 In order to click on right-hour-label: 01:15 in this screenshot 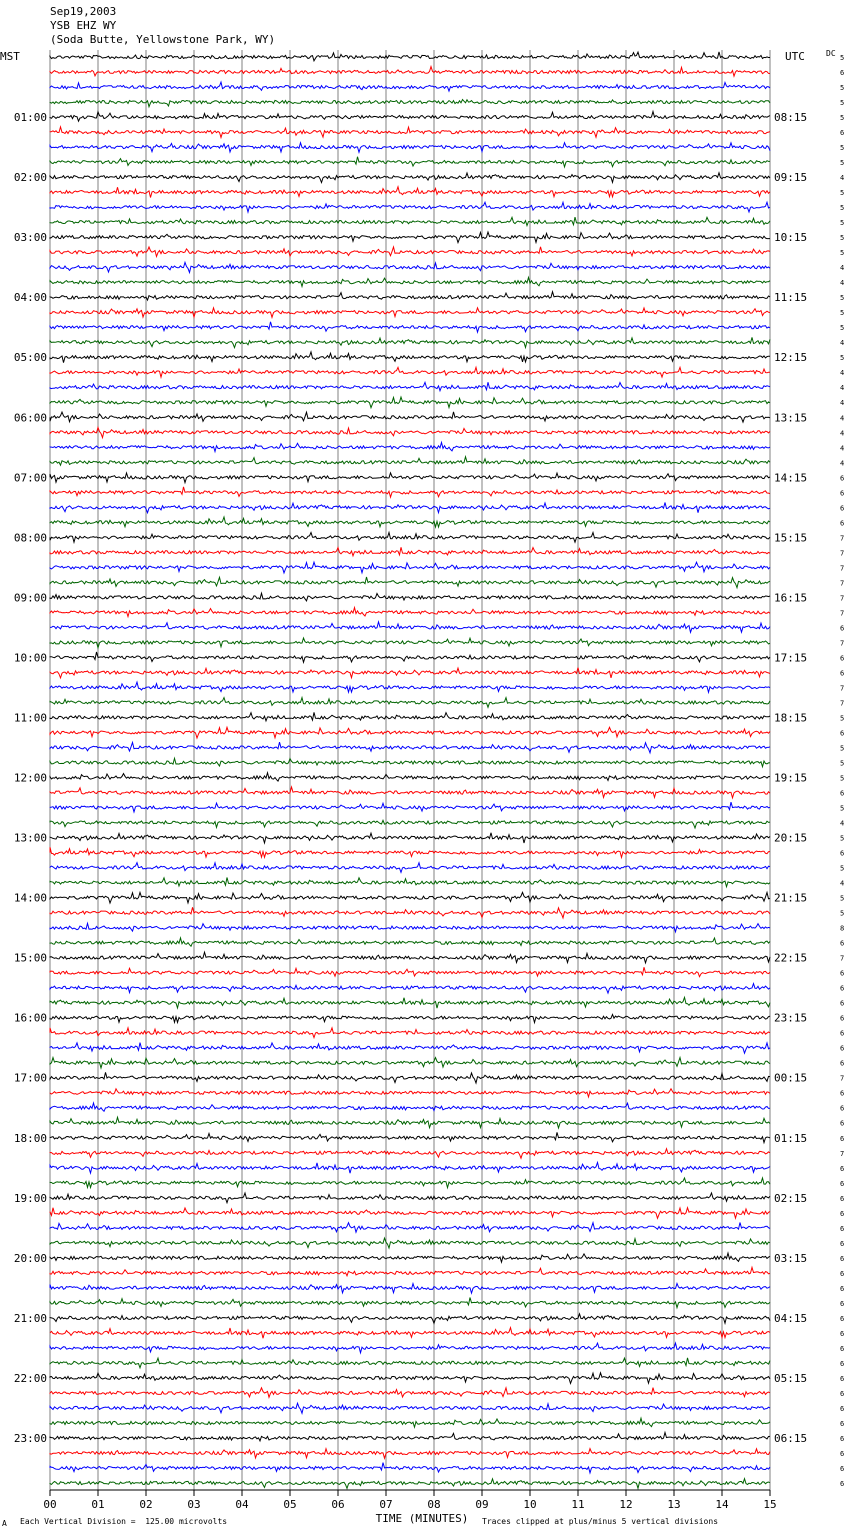, I will do `click(790, 1138)`.